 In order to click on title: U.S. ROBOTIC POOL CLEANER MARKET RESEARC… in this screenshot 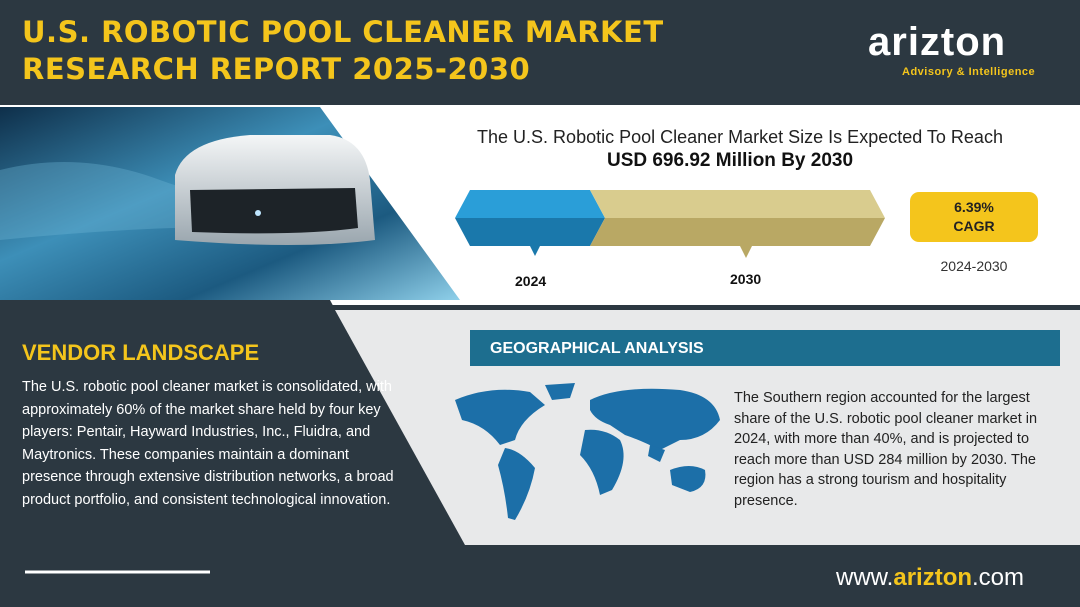, I will do `click(343, 51)`.